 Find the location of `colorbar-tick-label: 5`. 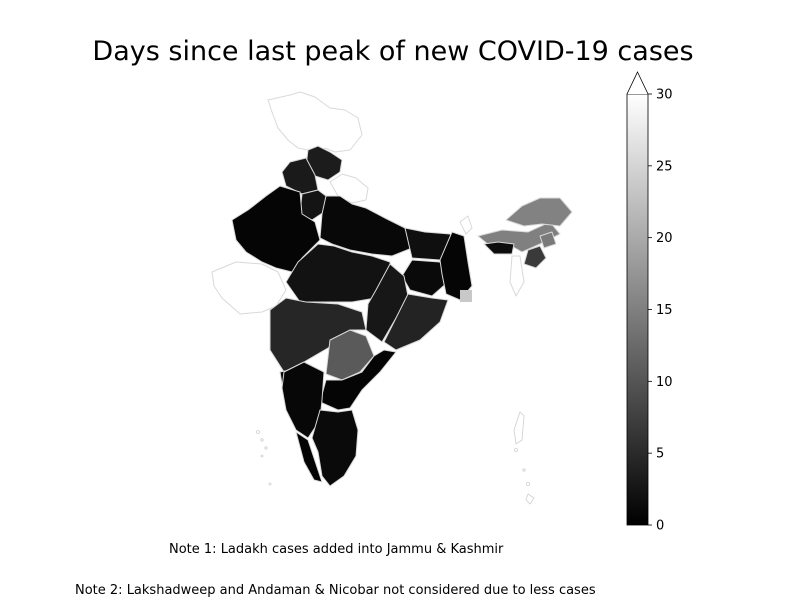

colorbar-tick-label: 5 is located at coordinates (660, 454).